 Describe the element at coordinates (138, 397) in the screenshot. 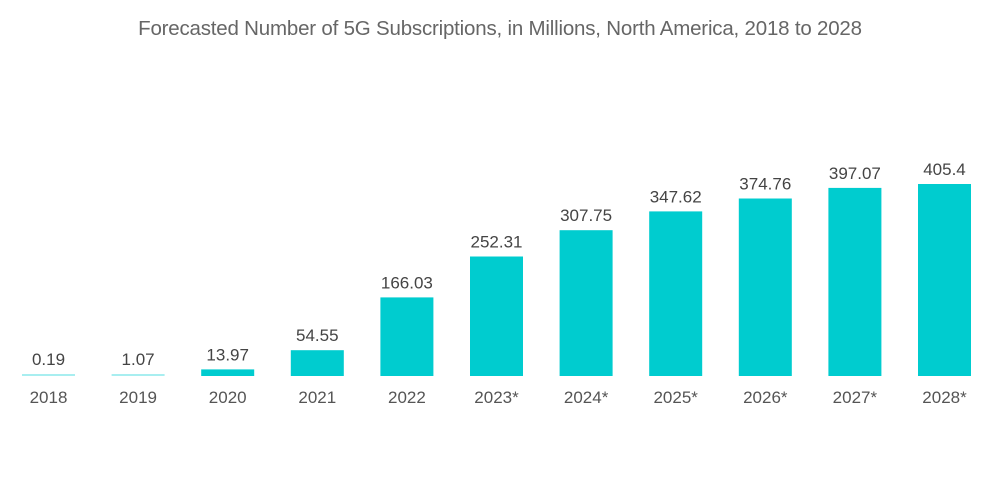

I see `category-label: 2019` at that location.